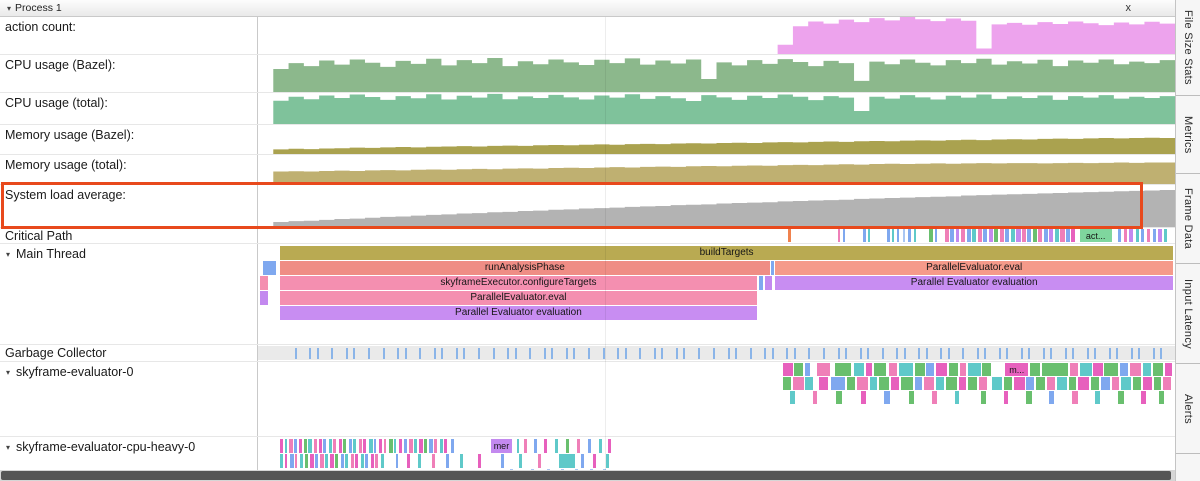 The width and height of the screenshot is (1200, 481). Describe the element at coordinates (9, 8) in the screenshot. I see `collapse-process-icon: ▾` at that location.